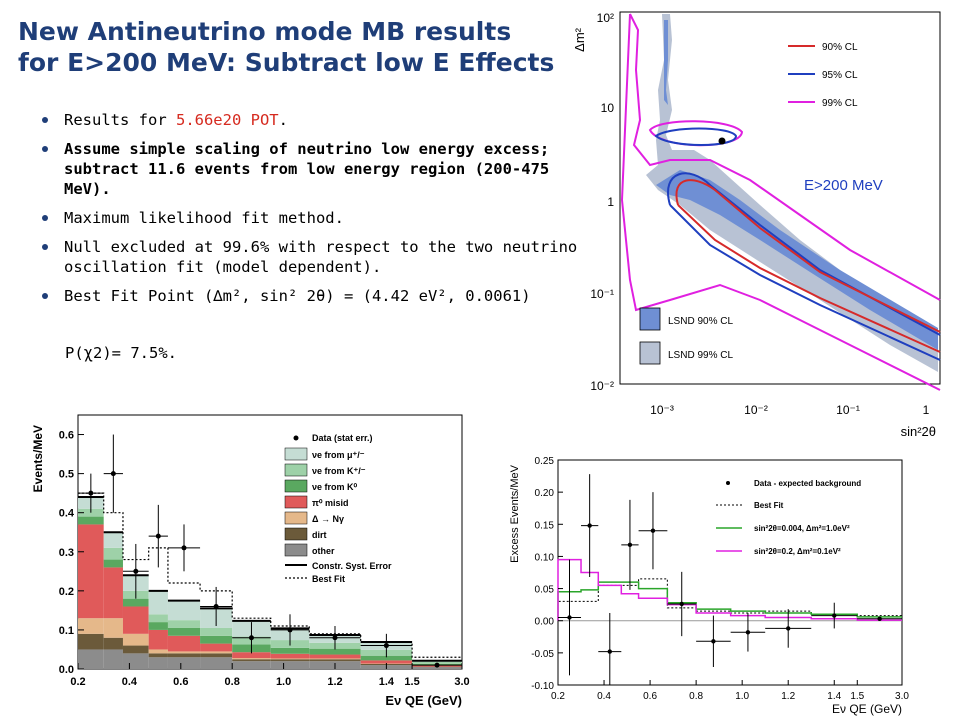 This screenshot has height=720, width=960. What do you see at coordinates (545, 493) in the screenshot?
I see `excess-y-tick: 0.20` at bounding box center [545, 493].